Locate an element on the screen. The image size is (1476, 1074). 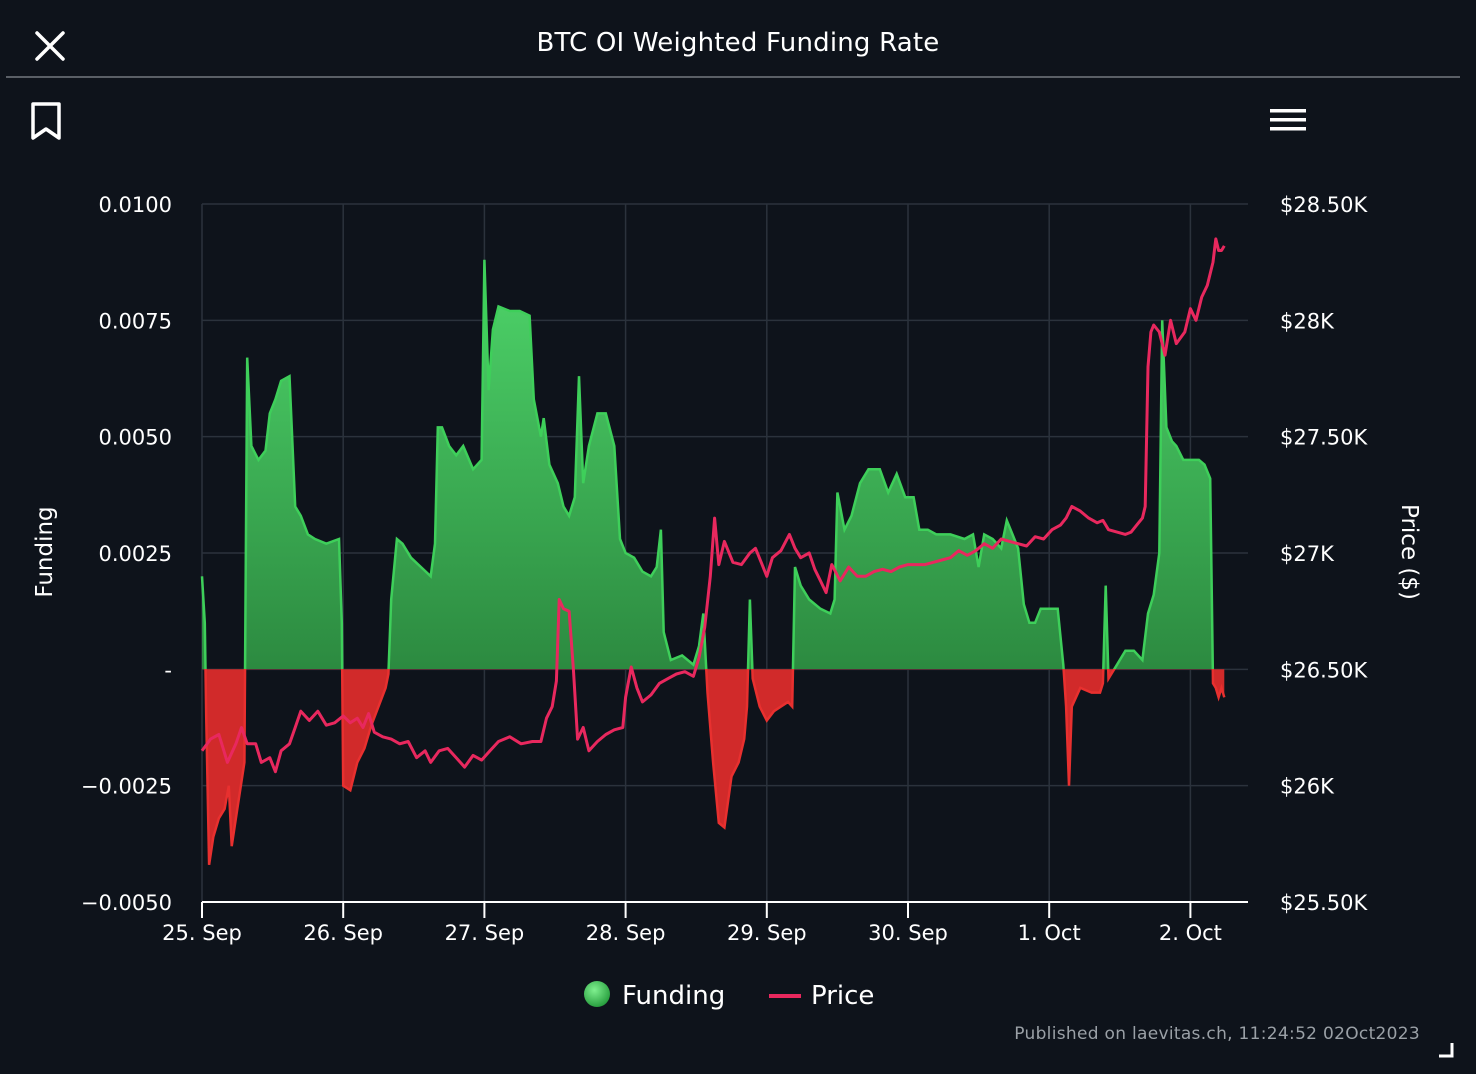
resize-corner-icon is located at coordinates (1446, 1050).